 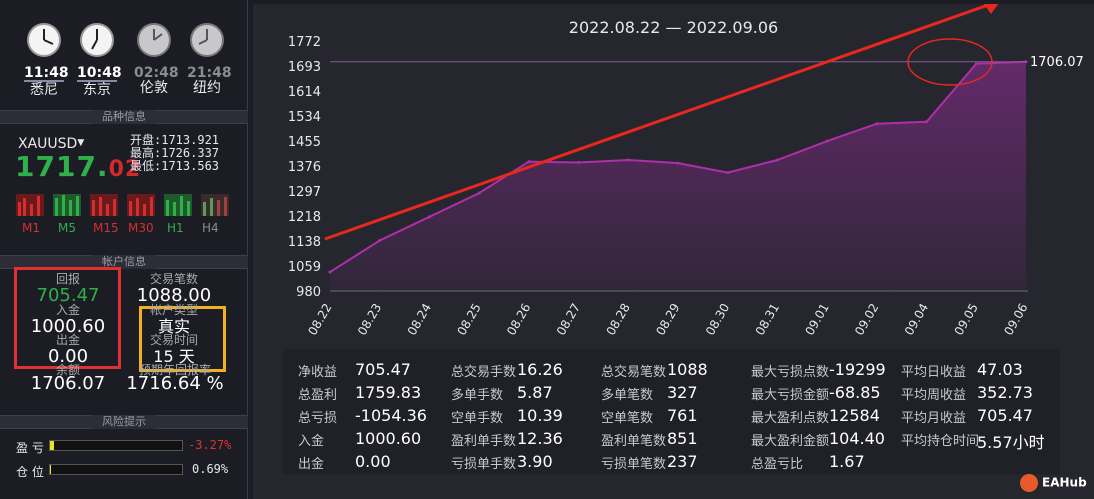 I want to click on clock-city: 伦敦, so click(x=154, y=88).